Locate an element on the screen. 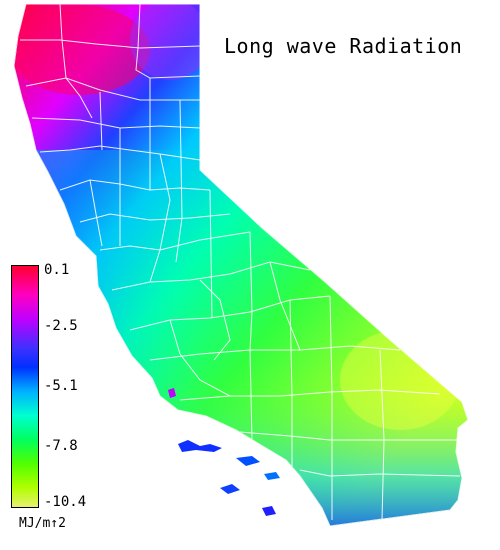  legend-tick-2: -2.5 is located at coordinates (61, 326).